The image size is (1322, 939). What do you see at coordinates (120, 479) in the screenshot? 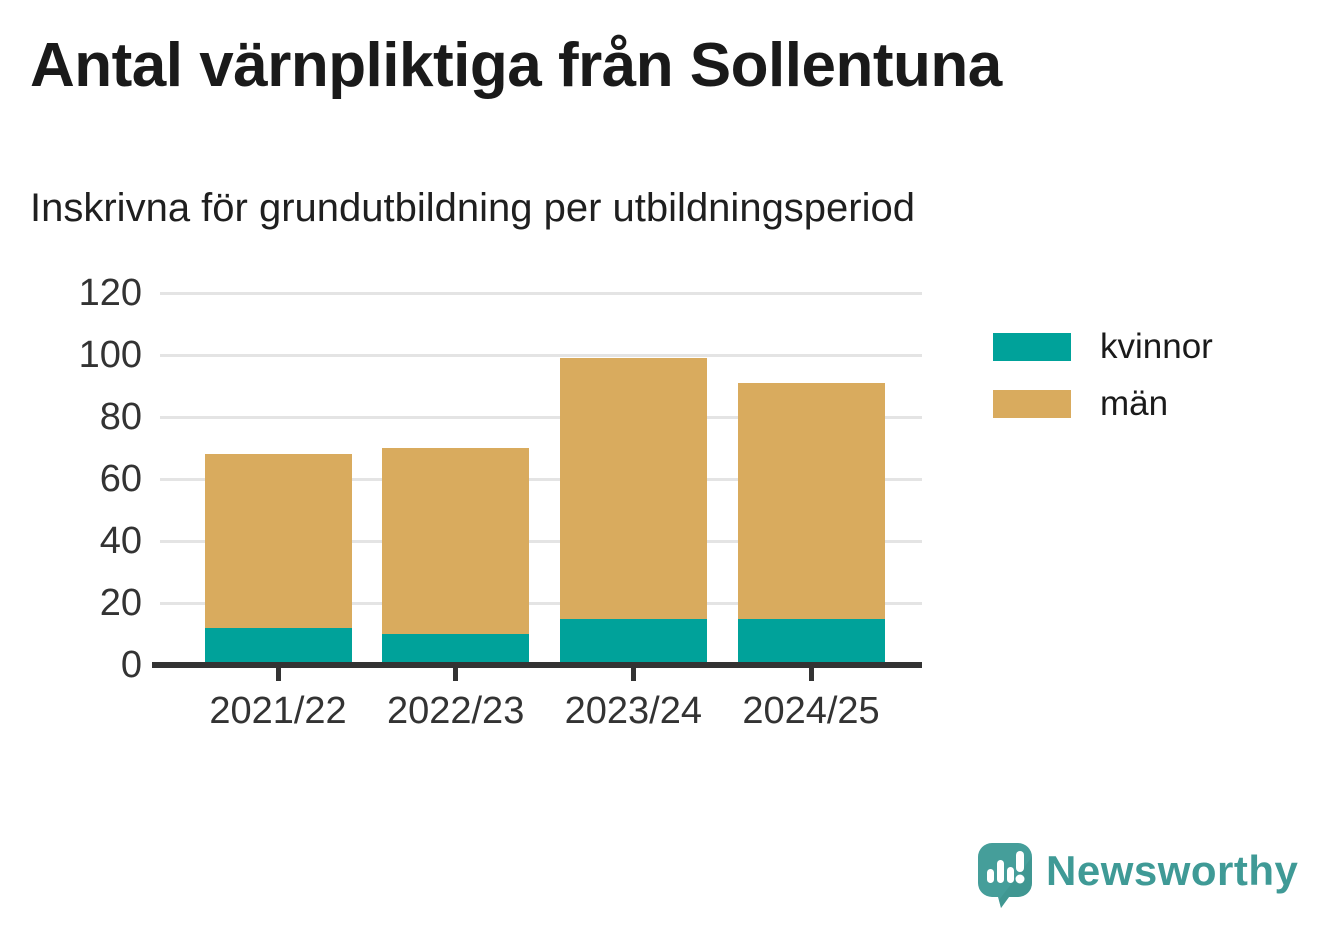
I see `y-tick-label-60: 60` at bounding box center [120, 479].